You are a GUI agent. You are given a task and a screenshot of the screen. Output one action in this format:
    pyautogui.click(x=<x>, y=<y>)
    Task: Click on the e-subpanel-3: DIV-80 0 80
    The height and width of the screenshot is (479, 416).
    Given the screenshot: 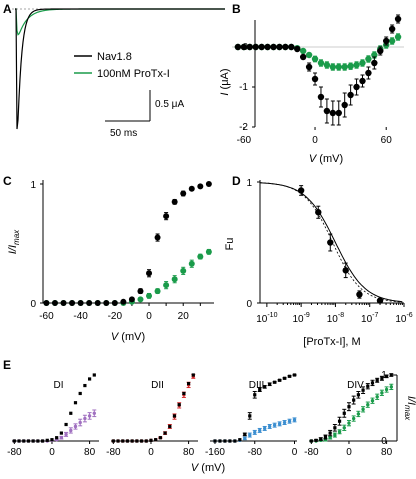 What is the action you would take?
    pyautogui.click(x=350, y=415)
    